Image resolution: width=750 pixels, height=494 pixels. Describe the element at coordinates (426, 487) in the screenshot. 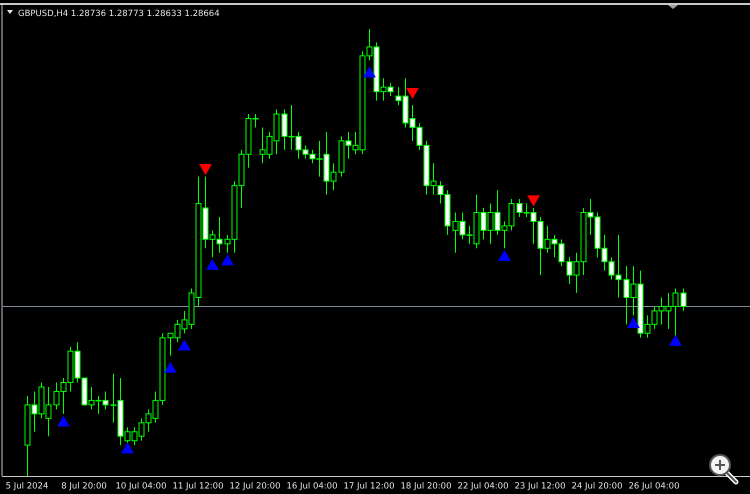

I see `x-tick-label: 18 Jul 20:00` at that location.